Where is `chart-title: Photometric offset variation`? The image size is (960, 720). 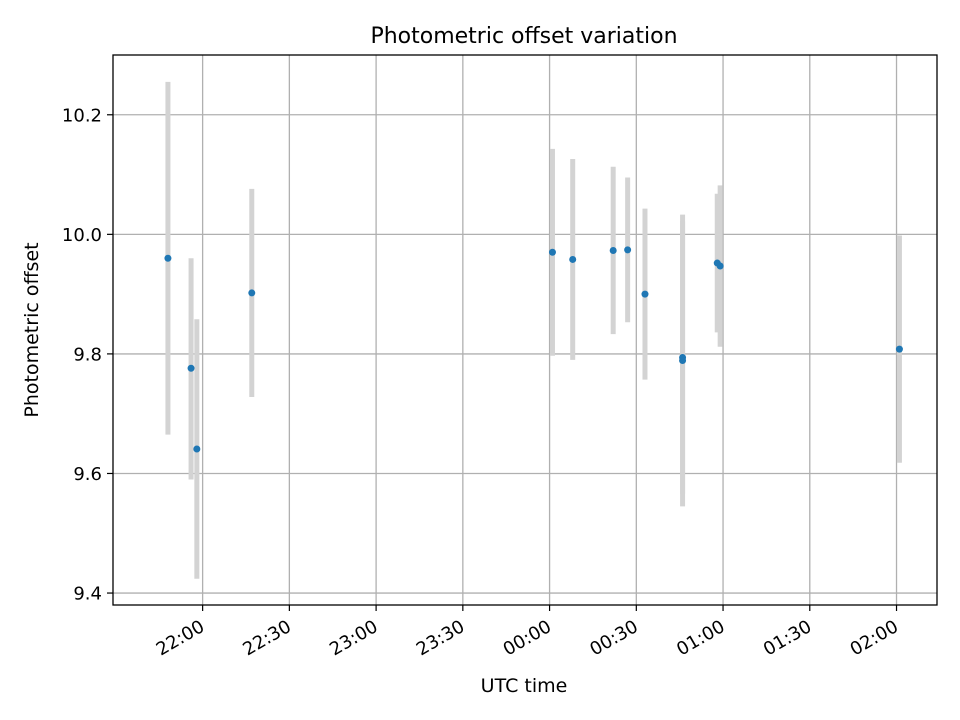
chart-title: Photometric offset variation is located at coordinates (523, 36).